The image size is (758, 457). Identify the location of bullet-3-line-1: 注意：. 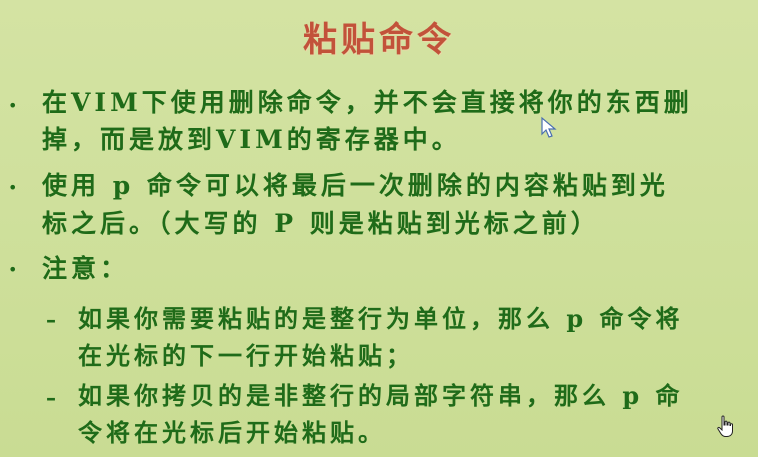
(86, 268).